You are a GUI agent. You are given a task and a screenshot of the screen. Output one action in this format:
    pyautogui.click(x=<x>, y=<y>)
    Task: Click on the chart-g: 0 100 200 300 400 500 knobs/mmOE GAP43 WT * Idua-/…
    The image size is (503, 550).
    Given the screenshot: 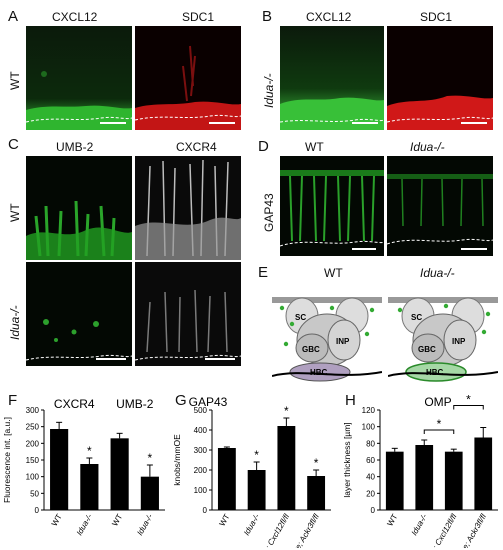 What is the action you would take?
    pyautogui.click(x=251, y=471)
    